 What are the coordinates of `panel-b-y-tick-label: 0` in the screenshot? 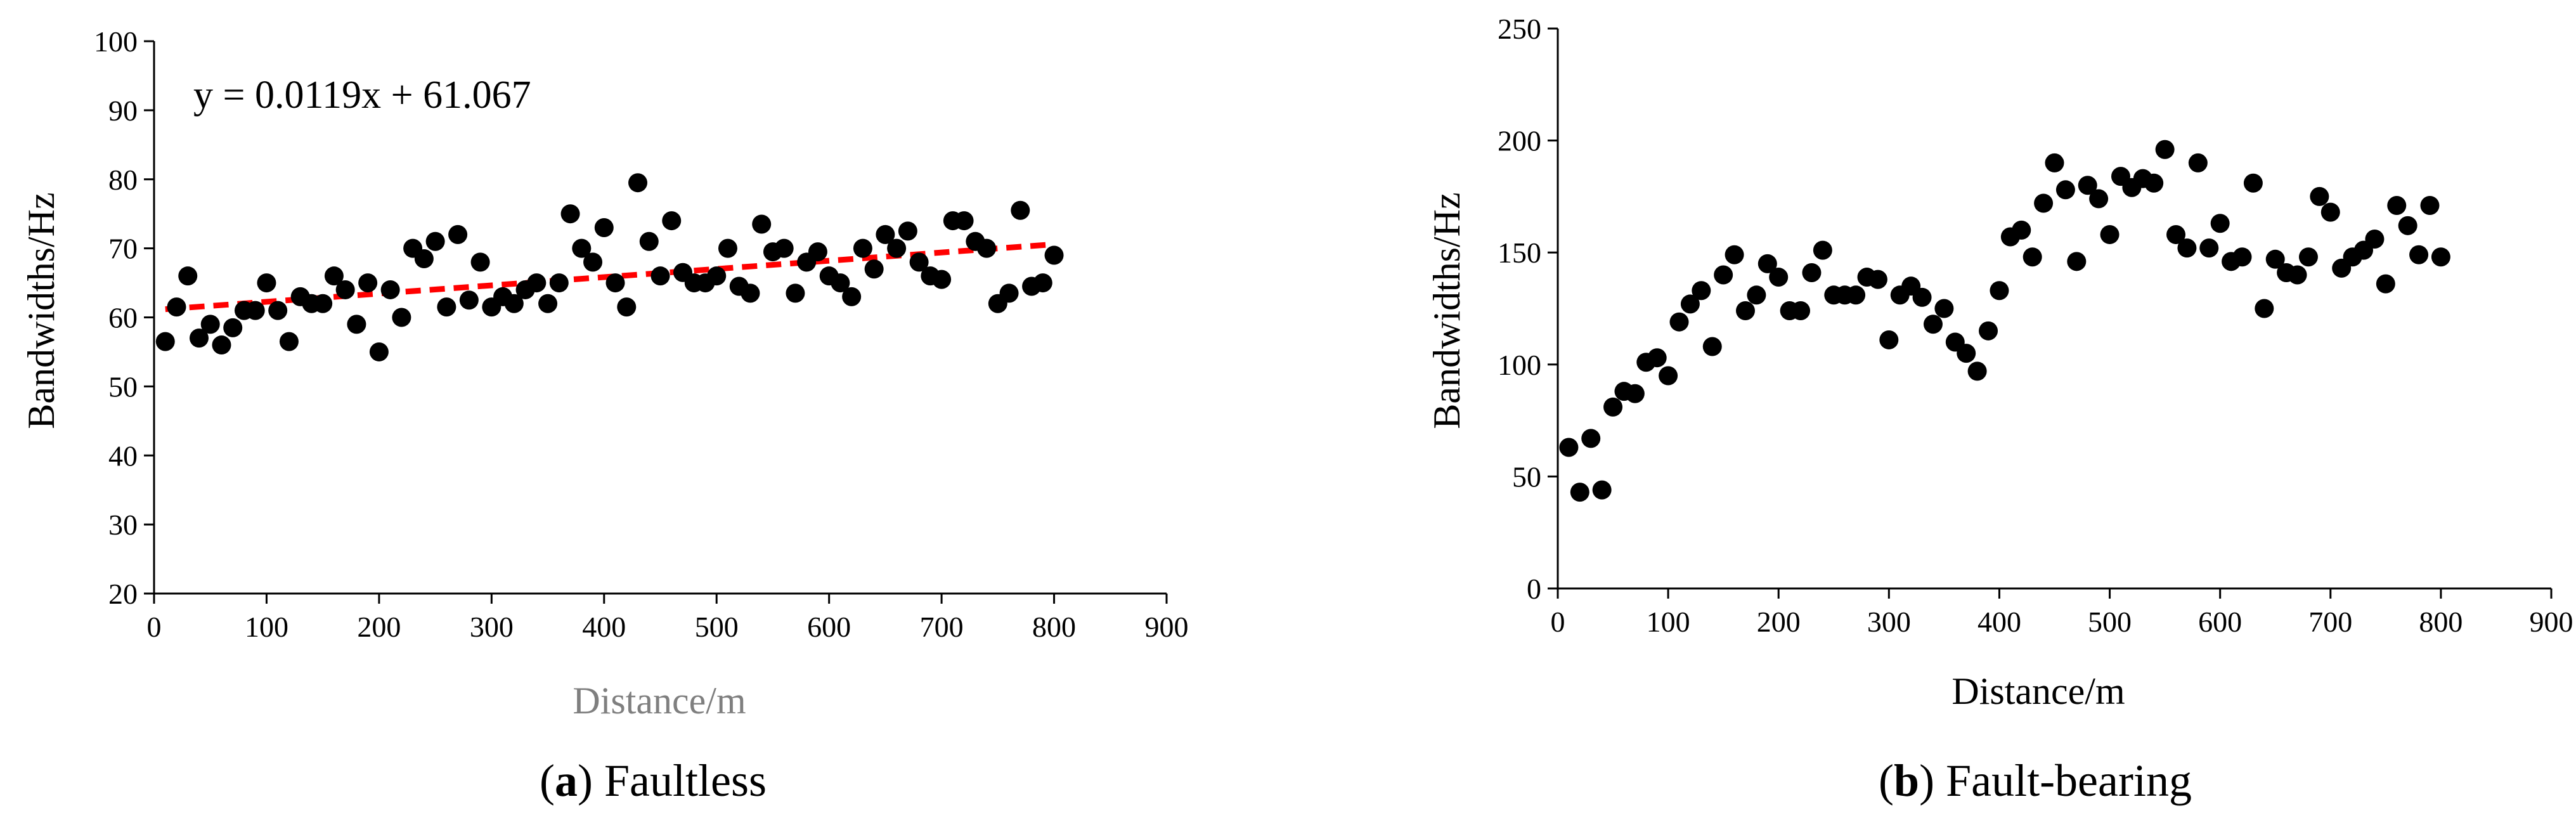 It's located at (1534, 589).